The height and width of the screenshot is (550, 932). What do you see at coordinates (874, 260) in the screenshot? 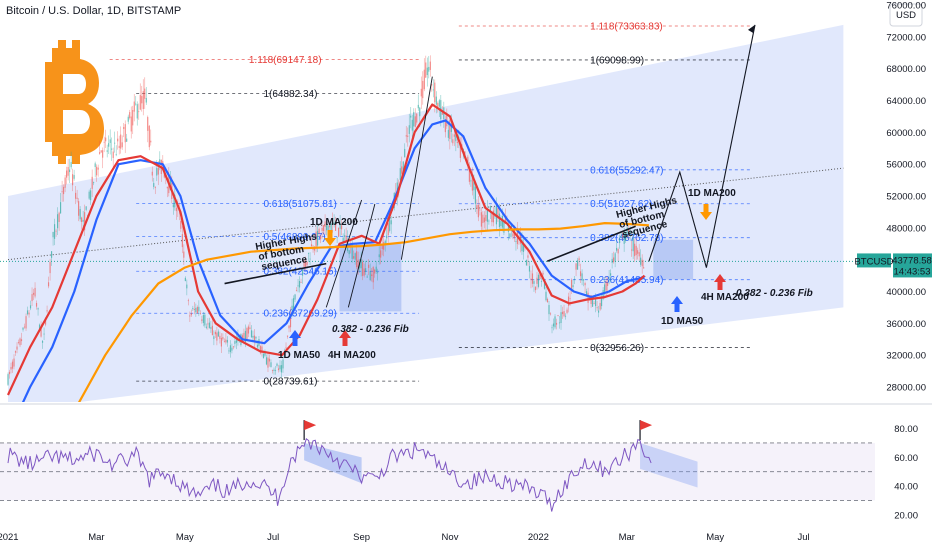
I see `symbol-tag` at bounding box center [874, 260].